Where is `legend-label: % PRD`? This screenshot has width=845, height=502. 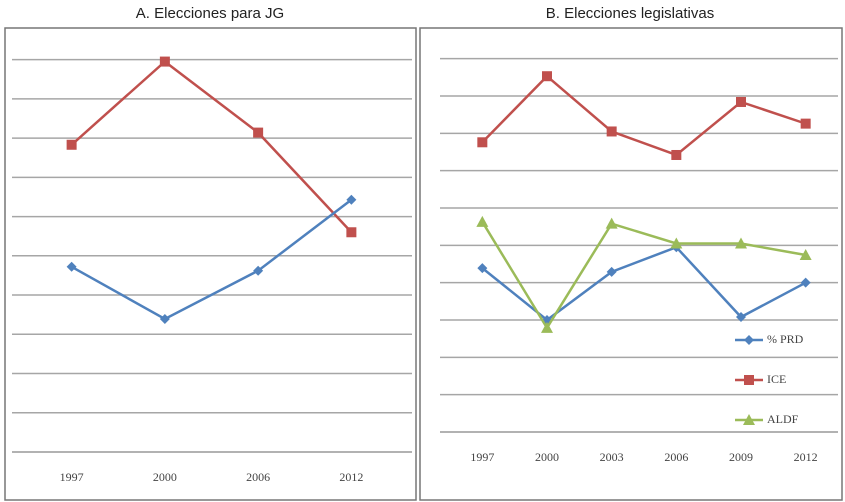 legend-label: % PRD is located at coordinates (785, 339).